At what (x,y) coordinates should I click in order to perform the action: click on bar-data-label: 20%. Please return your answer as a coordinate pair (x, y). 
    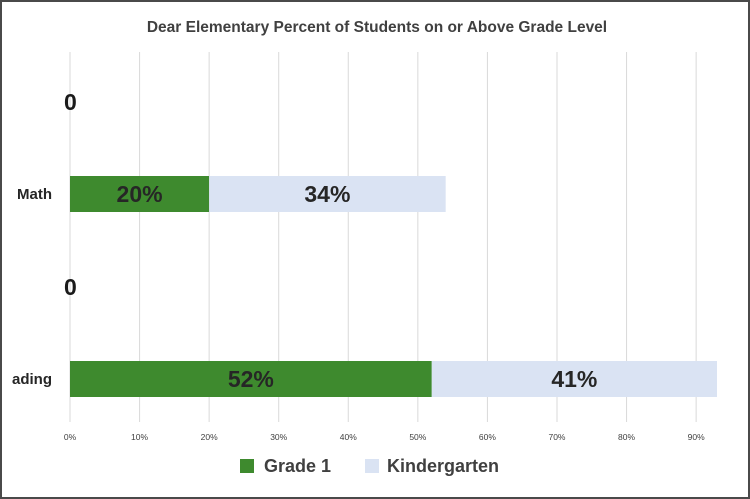
    Looking at the image, I should click on (140, 194).